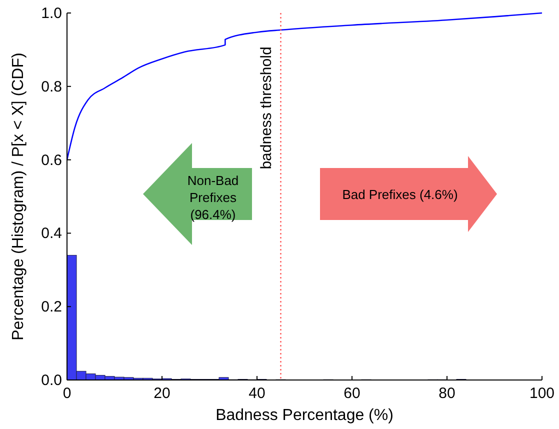  Describe the element at coordinates (51, 87) in the screenshot. I see `y-tick-label: 0.8` at that location.